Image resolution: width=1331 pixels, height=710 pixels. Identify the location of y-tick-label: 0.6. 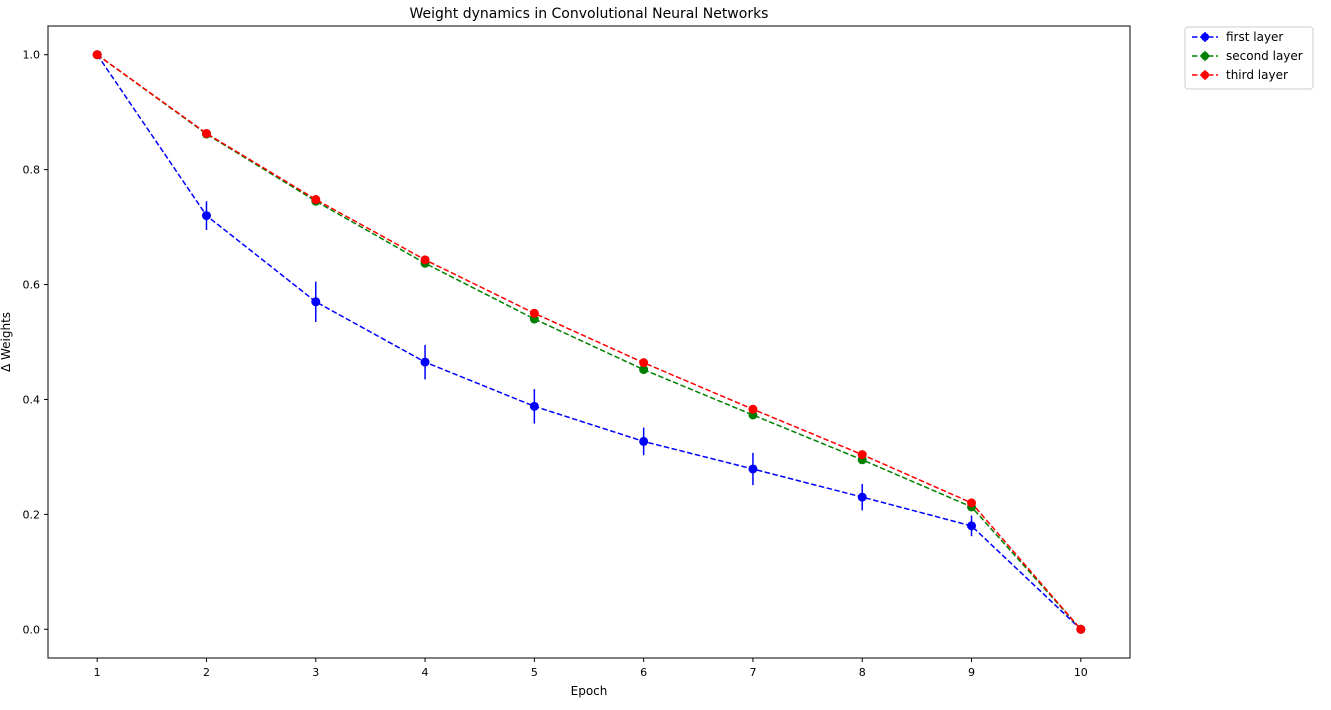
(32, 285).